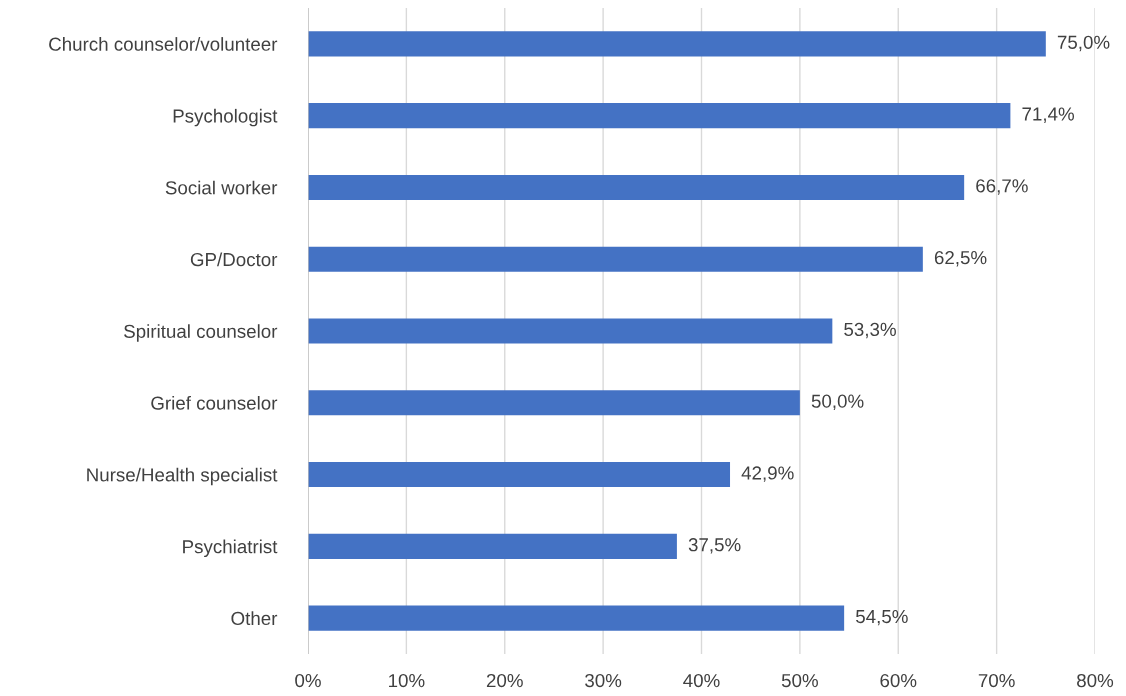 Image resolution: width=1126 pixels, height=696 pixels. I want to click on x-tick-label: 0%, so click(308, 680).